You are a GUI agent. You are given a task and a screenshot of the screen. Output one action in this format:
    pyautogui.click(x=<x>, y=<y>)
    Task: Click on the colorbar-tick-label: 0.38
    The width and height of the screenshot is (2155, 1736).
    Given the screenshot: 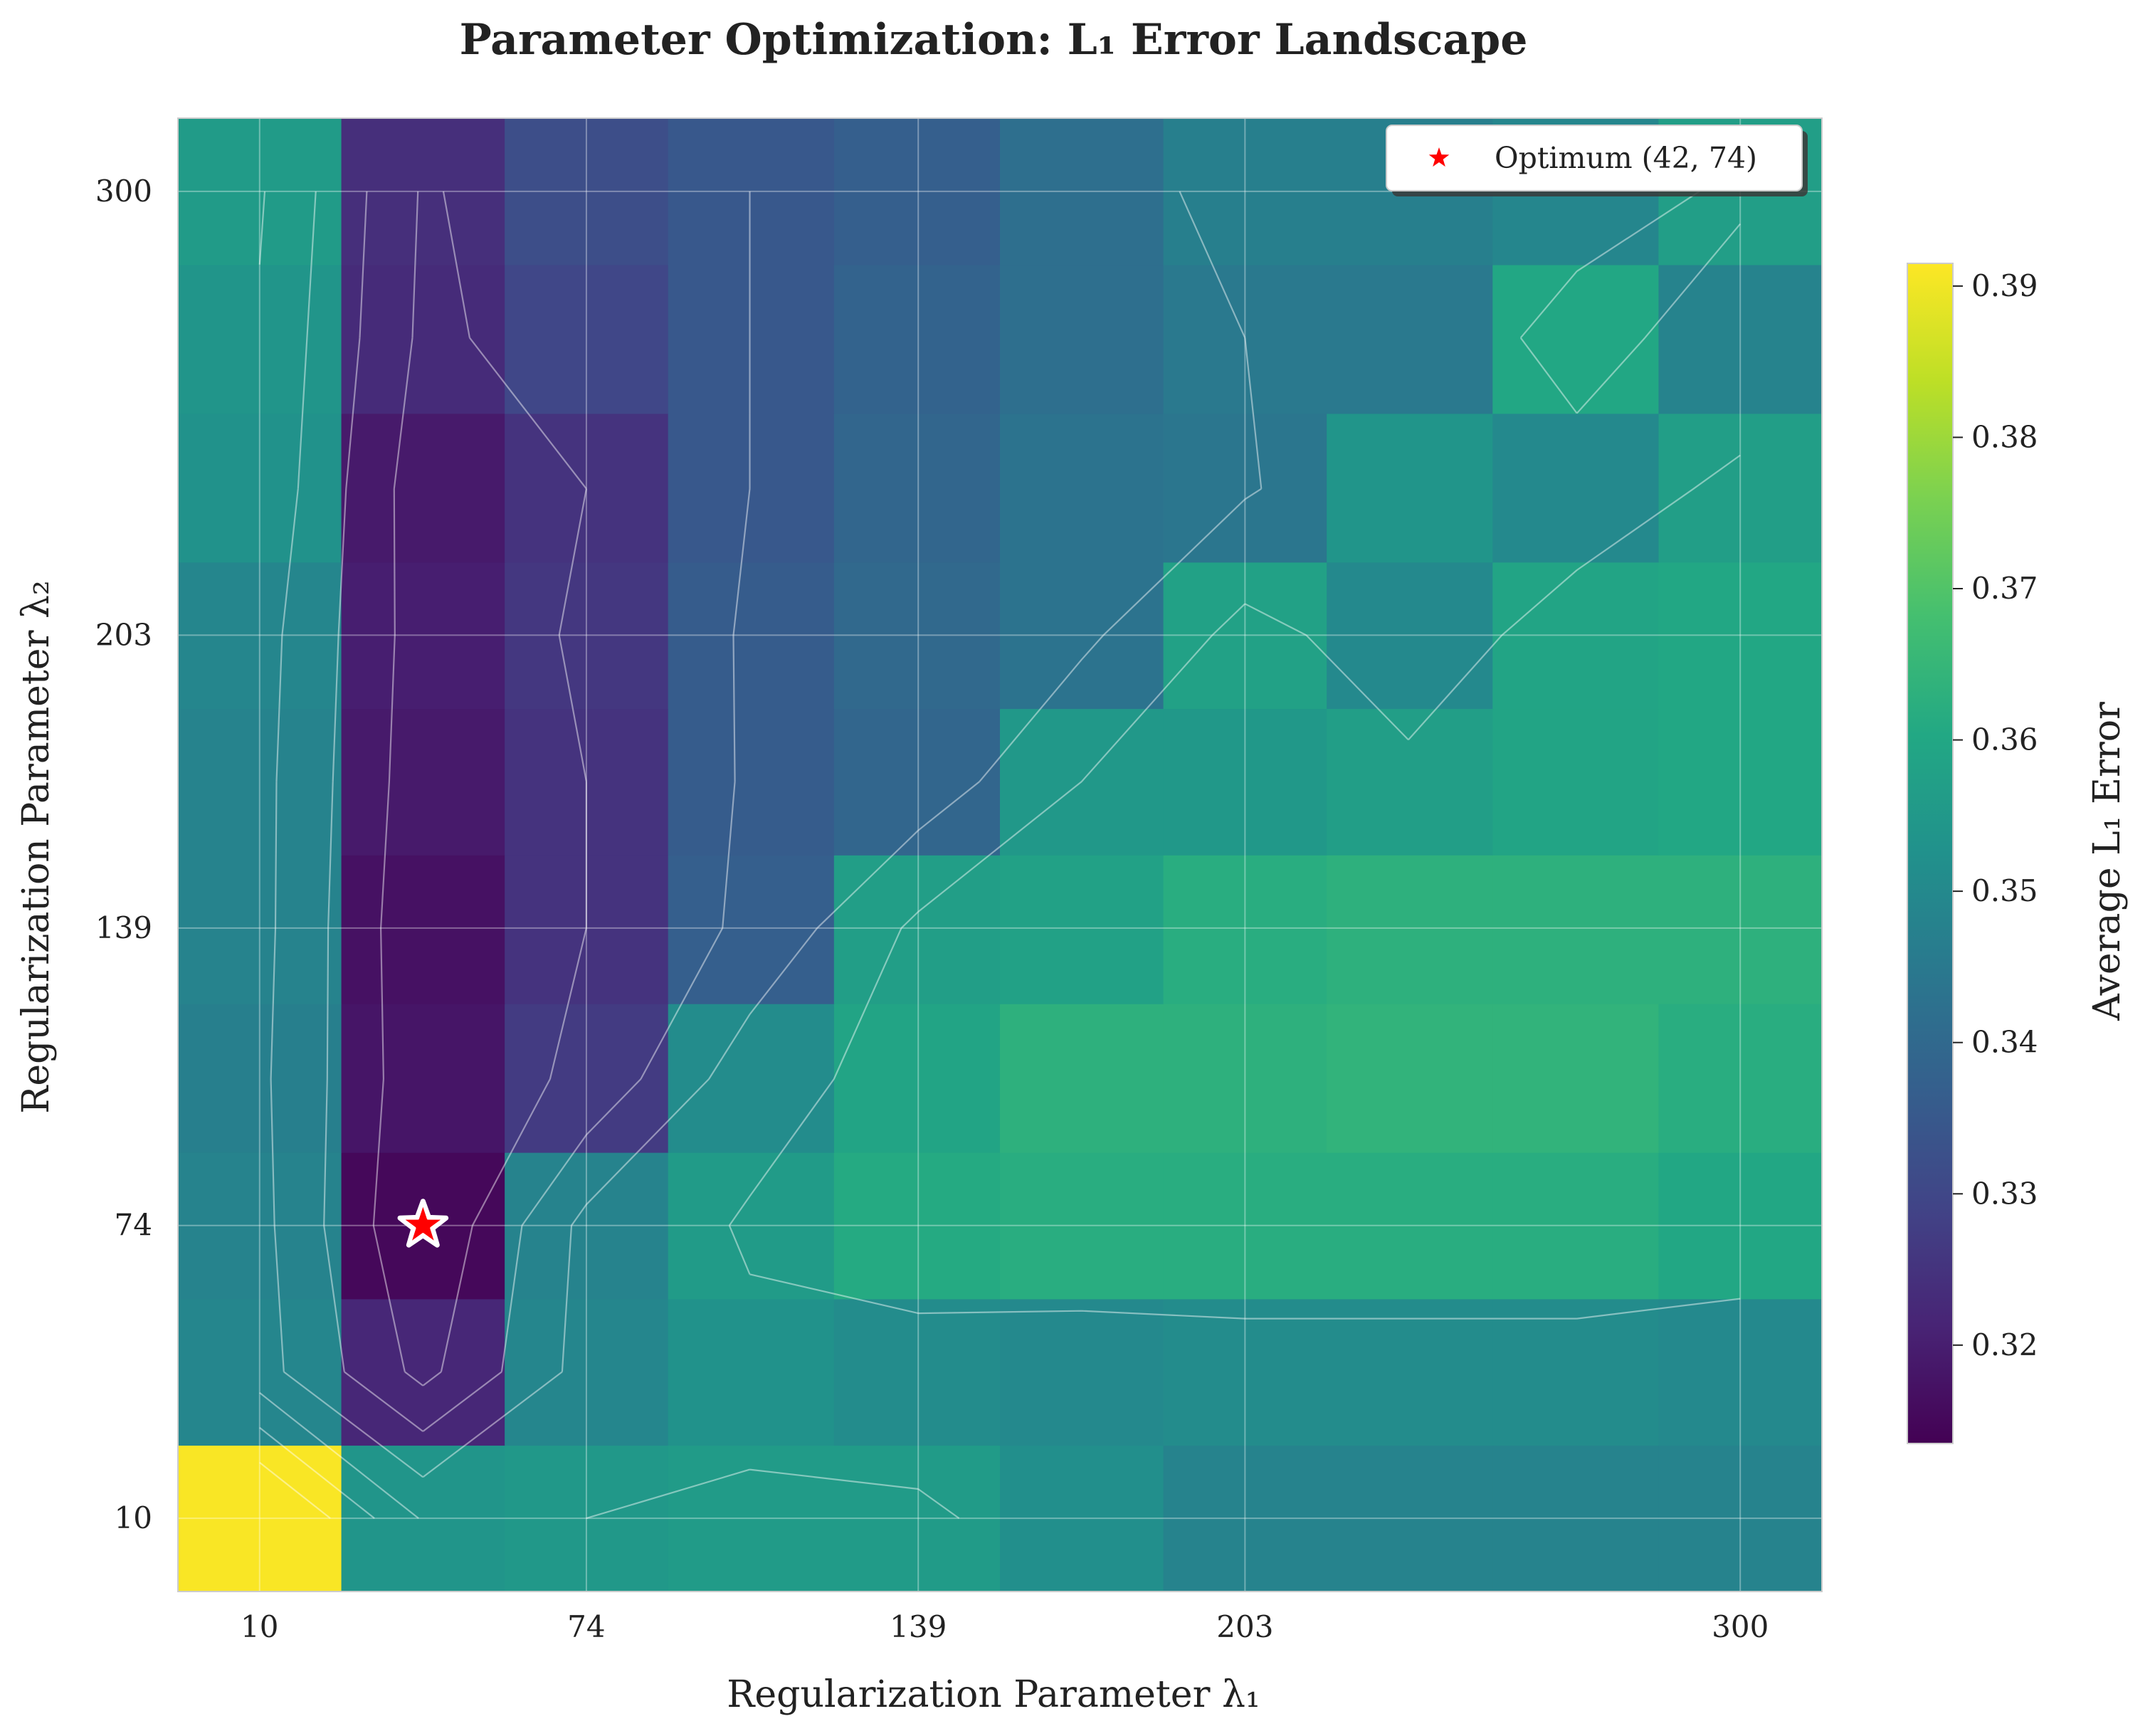 What is the action you would take?
    pyautogui.click(x=2004, y=437)
    